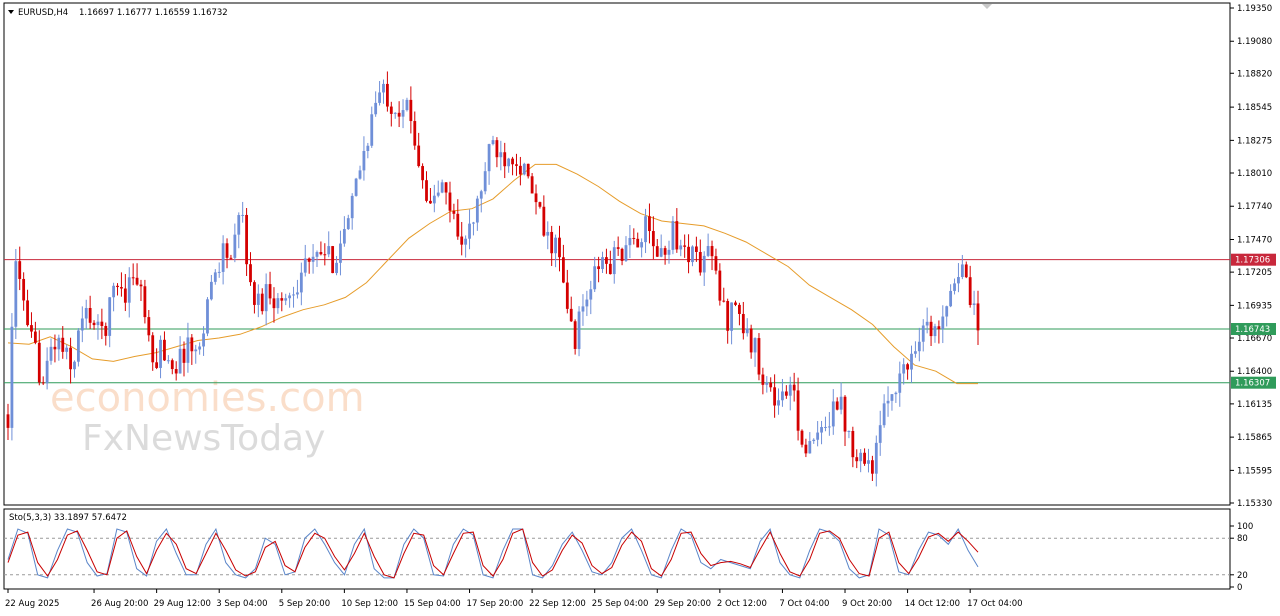  I want to click on time-tick-label: 29 Aug 12:00, so click(182, 604).